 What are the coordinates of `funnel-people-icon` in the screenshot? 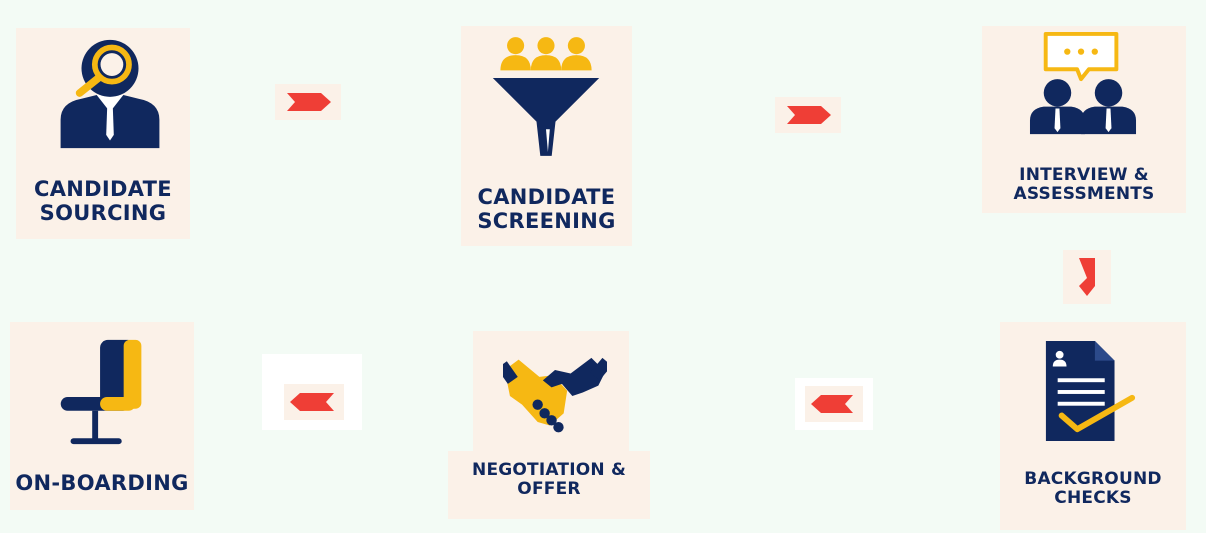 It's located at (546, 96).